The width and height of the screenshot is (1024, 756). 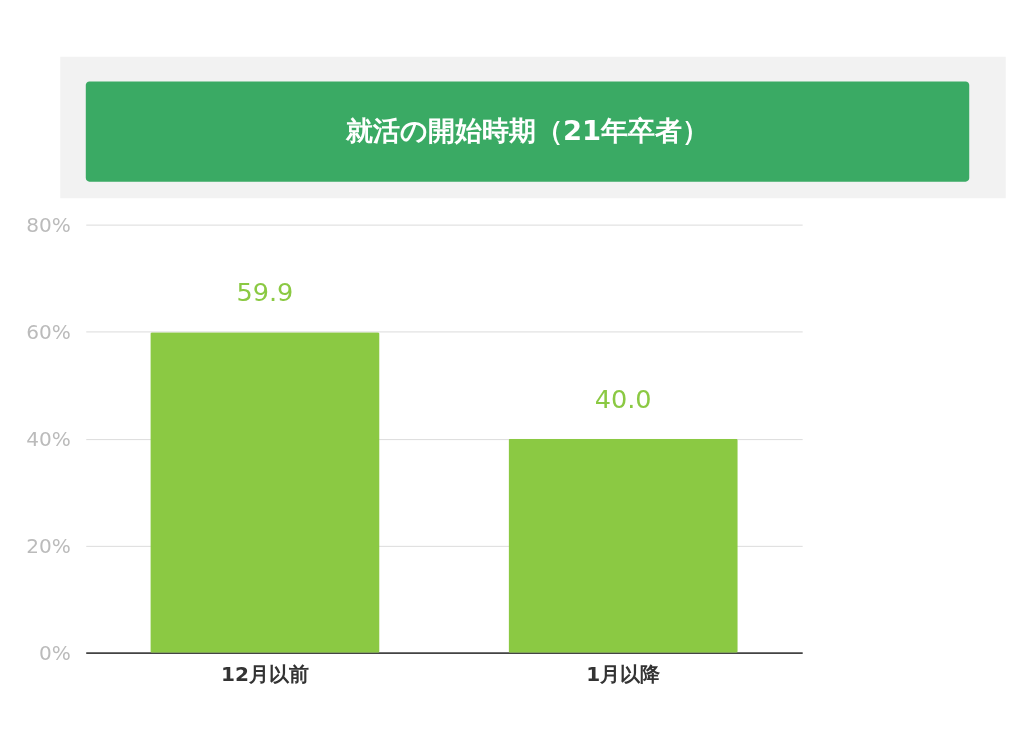 What do you see at coordinates (48, 438) in the screenshot?
I see `y-tick-label: 40%` at bounding box center [48, 438].